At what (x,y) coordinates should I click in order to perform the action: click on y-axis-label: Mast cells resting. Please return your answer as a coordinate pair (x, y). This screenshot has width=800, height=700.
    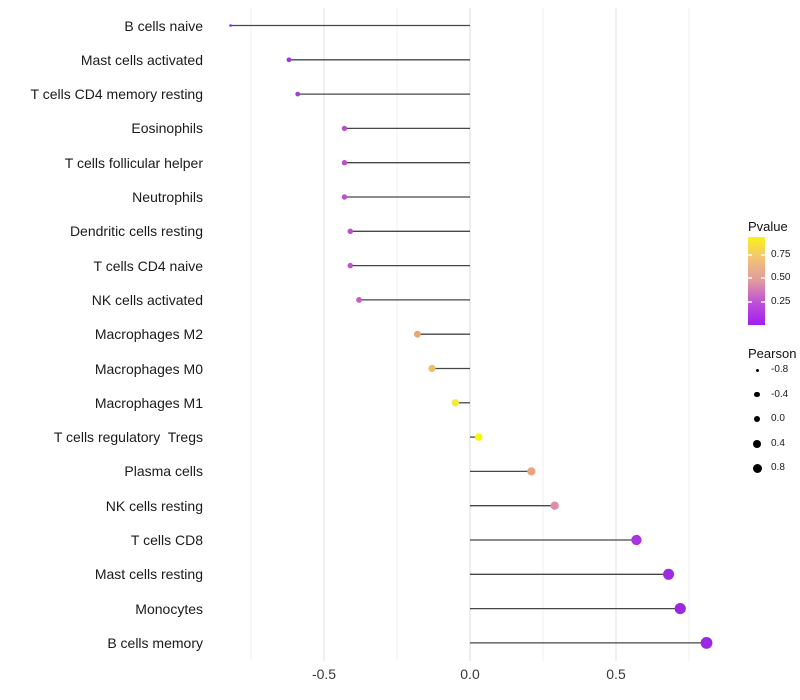
    Looking at the image, I should click on (148, 574).